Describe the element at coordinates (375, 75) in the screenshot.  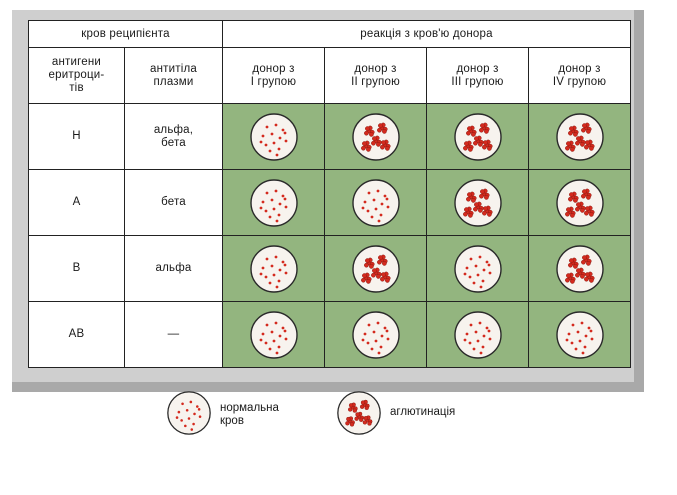
I see `donor-header-2: донор з II групою` at that location.